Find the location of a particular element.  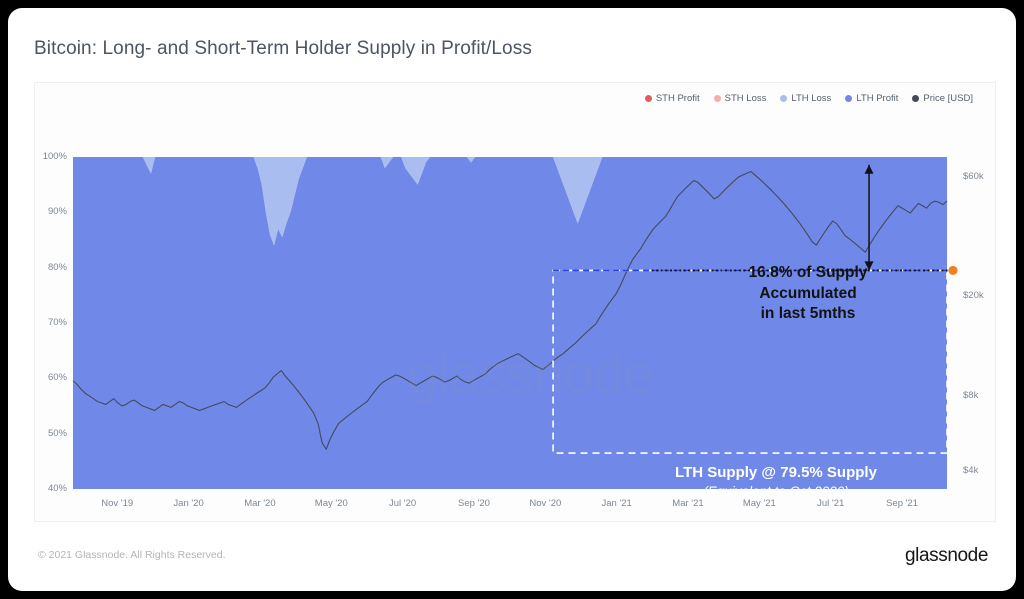

legend-item-lth-loss: LTH Loss is located at coordinates (805, 98).